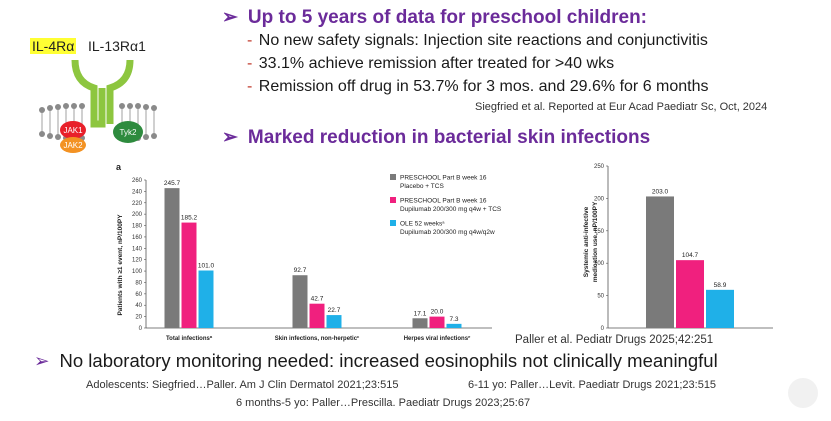 The height and width of the screenshot is (421, 831). I want to click on category-label: Herpes viral infectionse, so click(437, 338).